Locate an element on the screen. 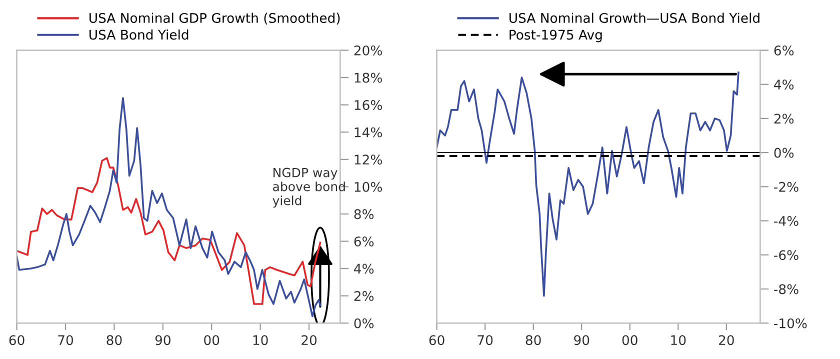 The width and height of the screenshot is (840, 359). legend-label: Post-1975 Avg is located at coordinates (556, 36).